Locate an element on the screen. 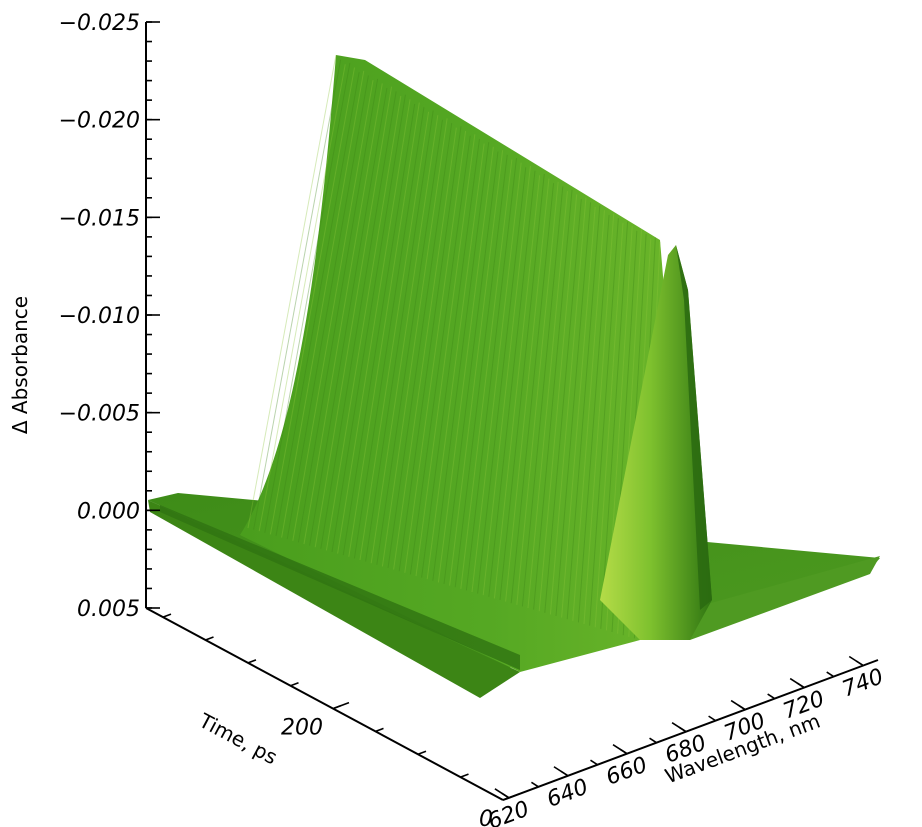 This screenshot has height=827, width=922. x-tick-label: 740 is located at coordinates (863, 683).